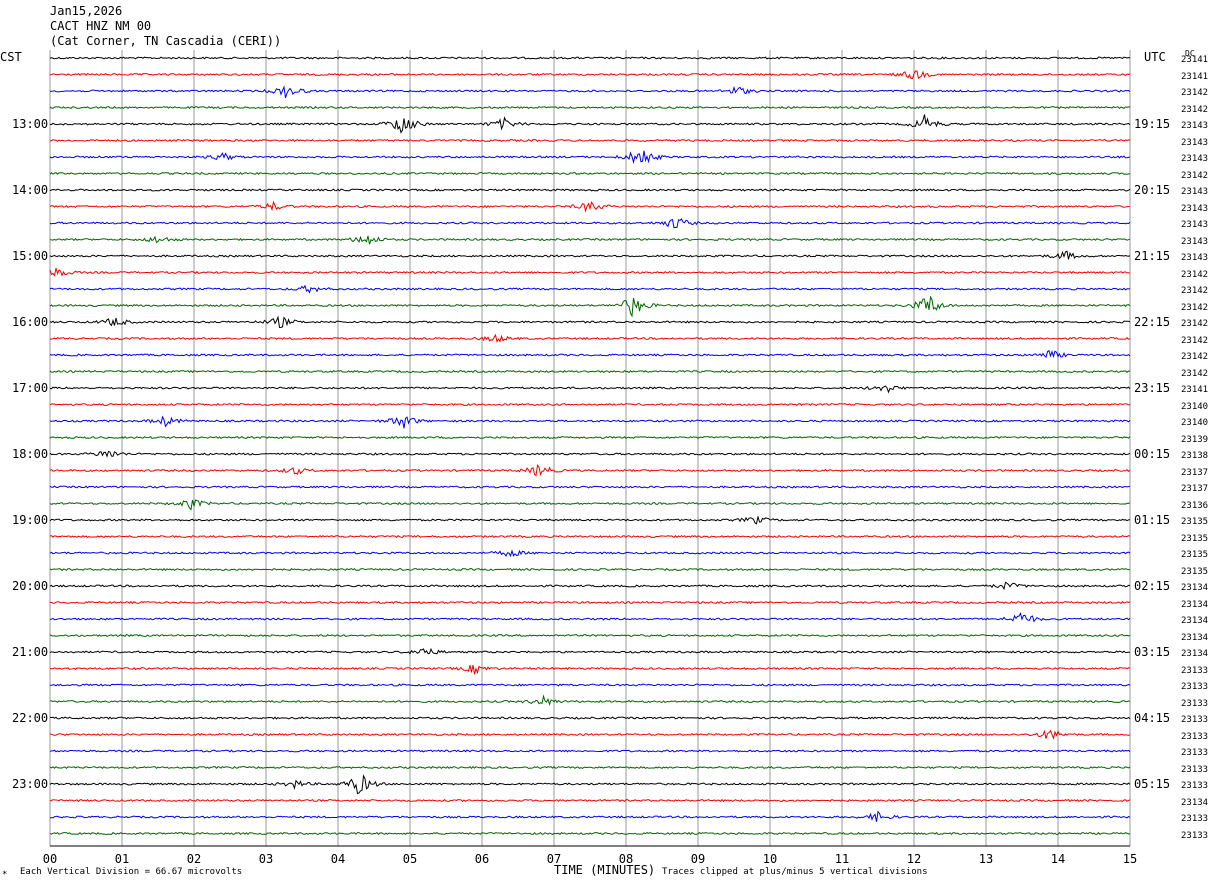 Image resolution: width=1210 pixels, height=886 pixels. Describe the element at coordinates (1152, 784) in the screenshot. I see `right-hour-label: 05:15` at that location.